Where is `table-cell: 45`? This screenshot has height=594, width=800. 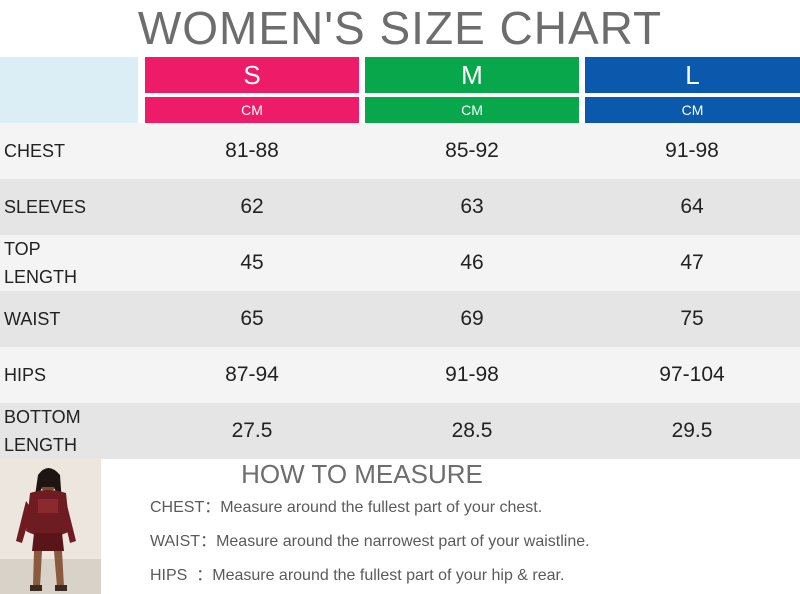
table-cell: 45 is located at coordinates (252, 262).